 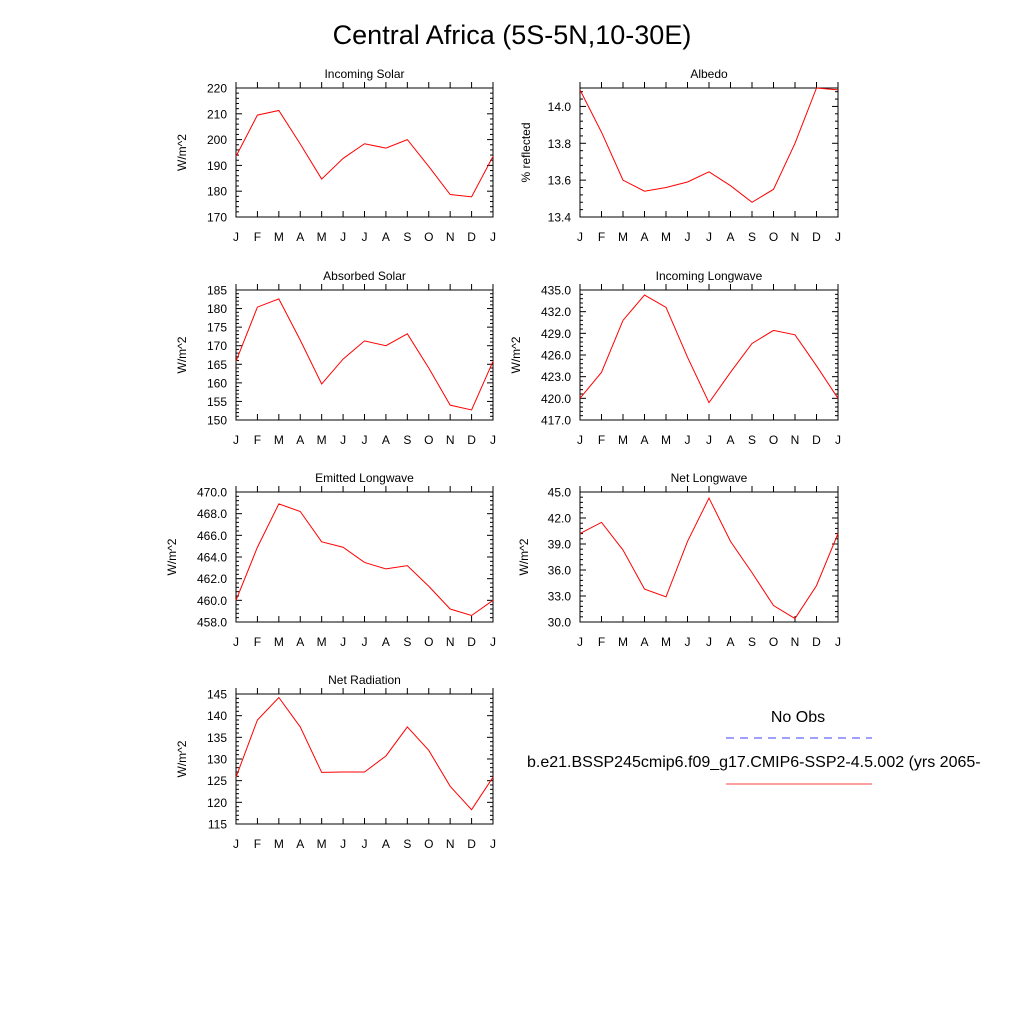 What do you see at coordinates (512, 35) in the screenshot?
I see `figure-title: Central Africa (5S-5N,10-30E)` at bounding box center [512, 35].